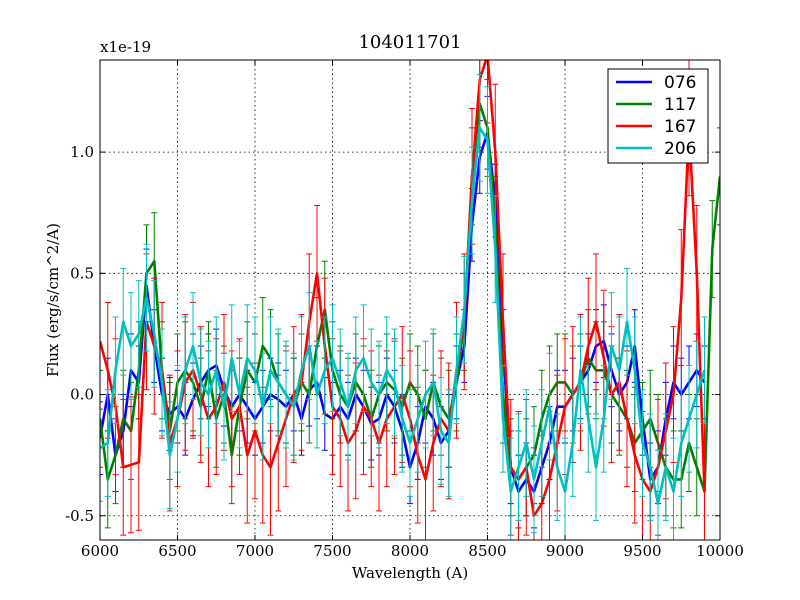  What do you see at coordinates (125, 47) in the screenshot?
I see `y-multiplier: x1e-19` at bounding box center [125, 47].